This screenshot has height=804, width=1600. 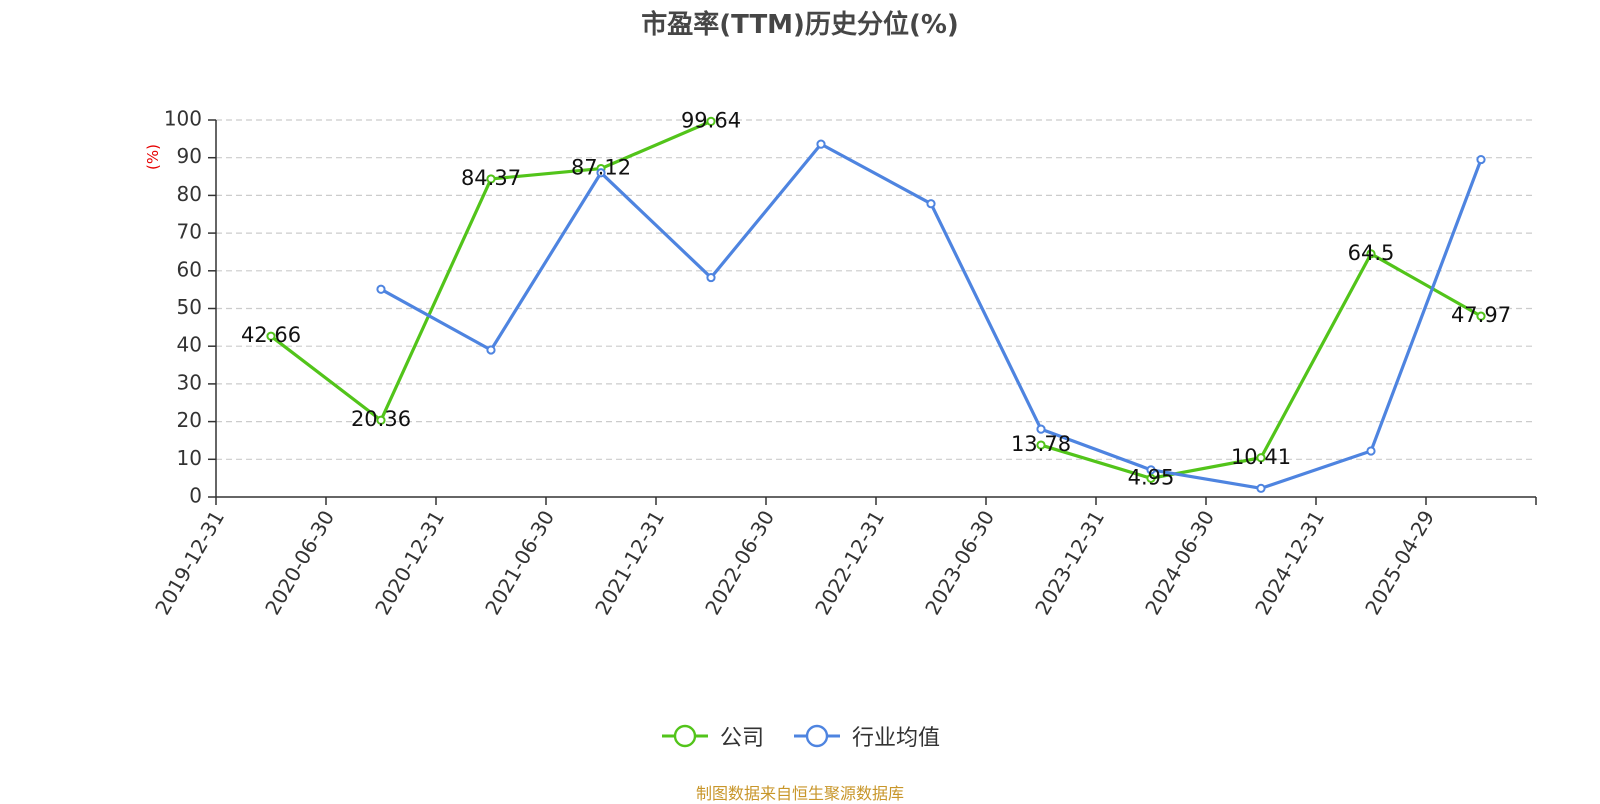 What do you see at coordinates (409, 562) in the screenshot?
I see `x-tick-label: 2020-12-31` at bounding box center [409, 562].